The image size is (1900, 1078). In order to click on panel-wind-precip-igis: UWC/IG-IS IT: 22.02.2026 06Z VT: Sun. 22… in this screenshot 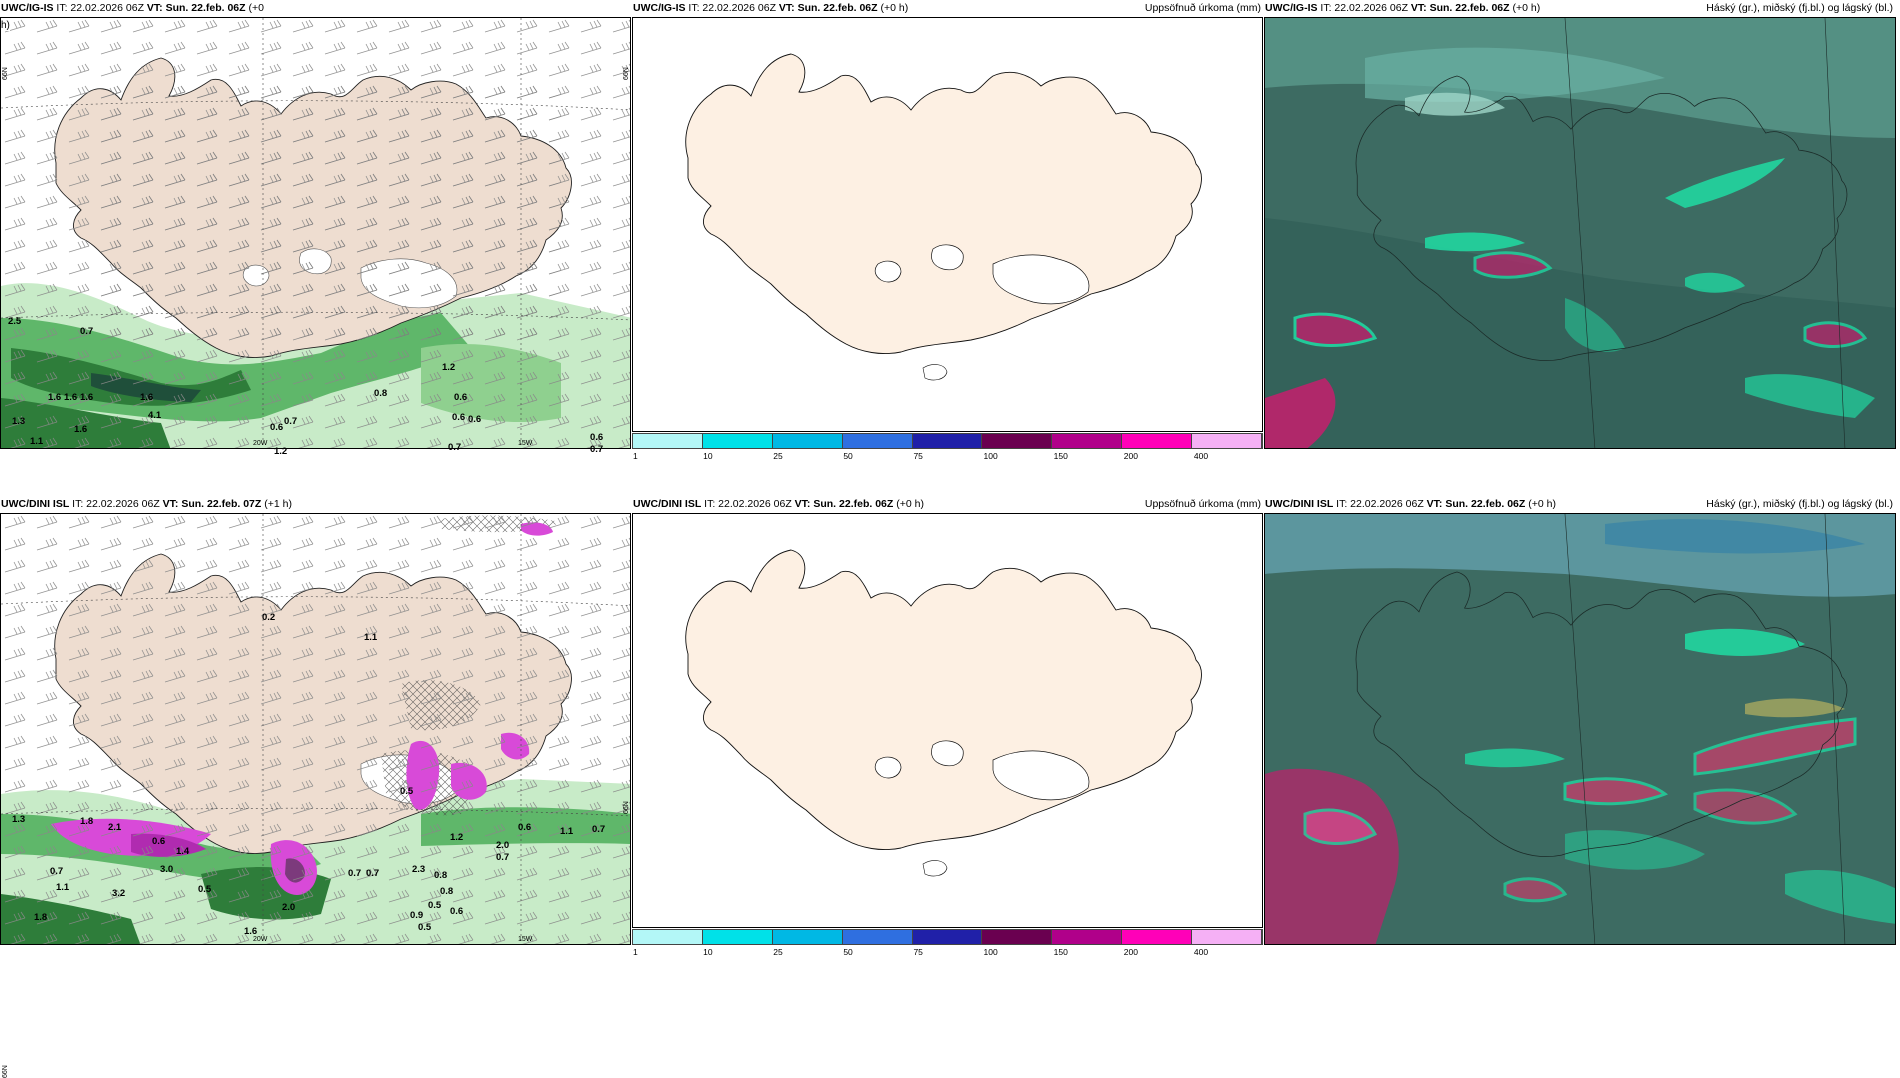, I will do `click(315, 228)`.